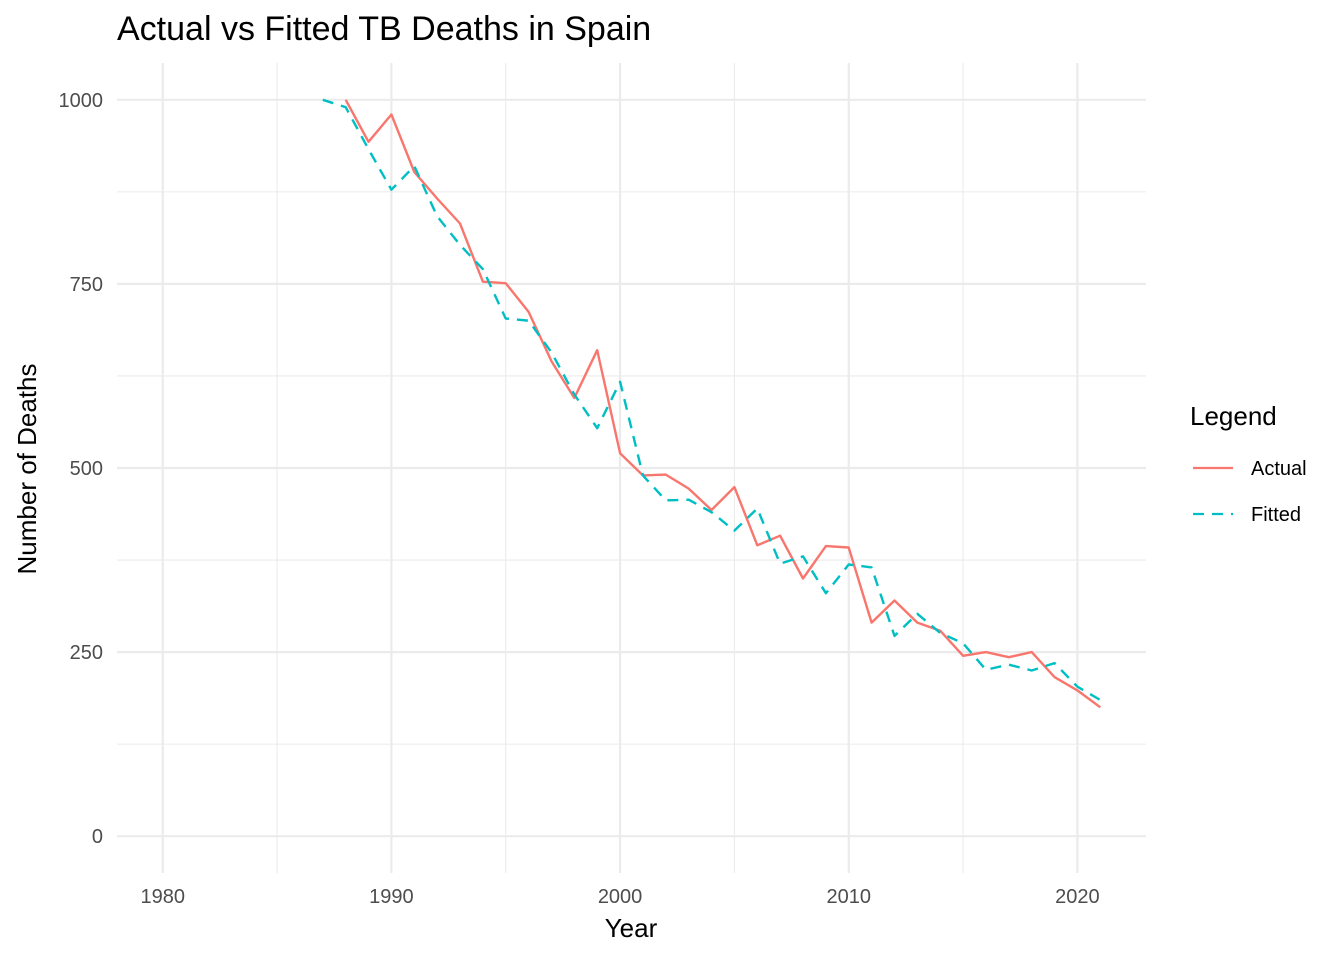 This screenshot has height=960, width=1344. I want to click on x-axis-title: Year, so click(631, 928).